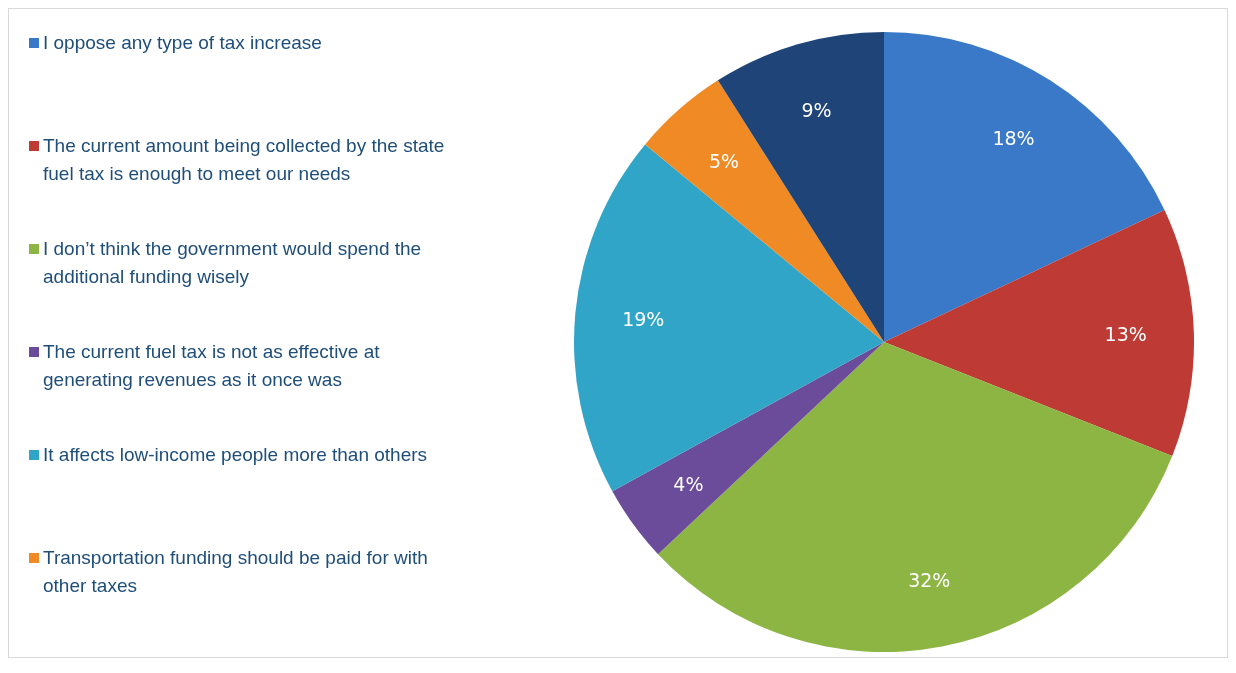  What do you see at coordinates (183, 43) in the screenshot?
I see `legend-label: I oppose any type of tax increase` at bounding box center [183, 43].